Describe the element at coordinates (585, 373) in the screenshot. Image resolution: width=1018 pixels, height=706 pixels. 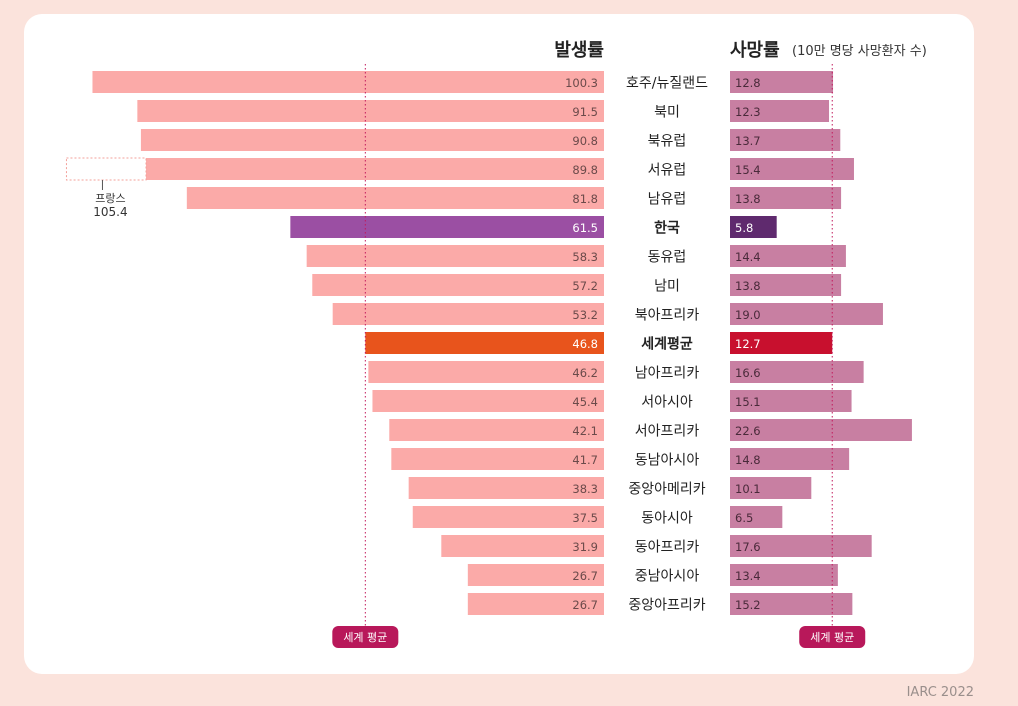
I see `incidence-value: 46.2` at that location.